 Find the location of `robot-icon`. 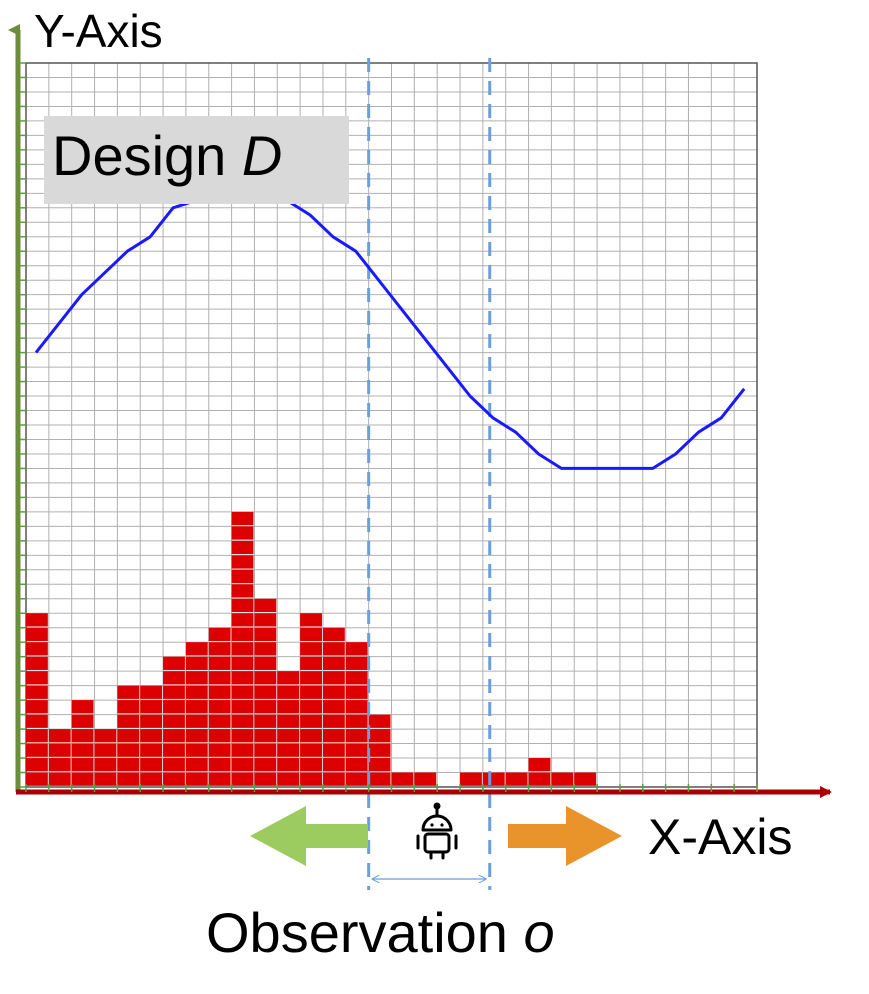

robot-icon is located at coordinates (437, 831).